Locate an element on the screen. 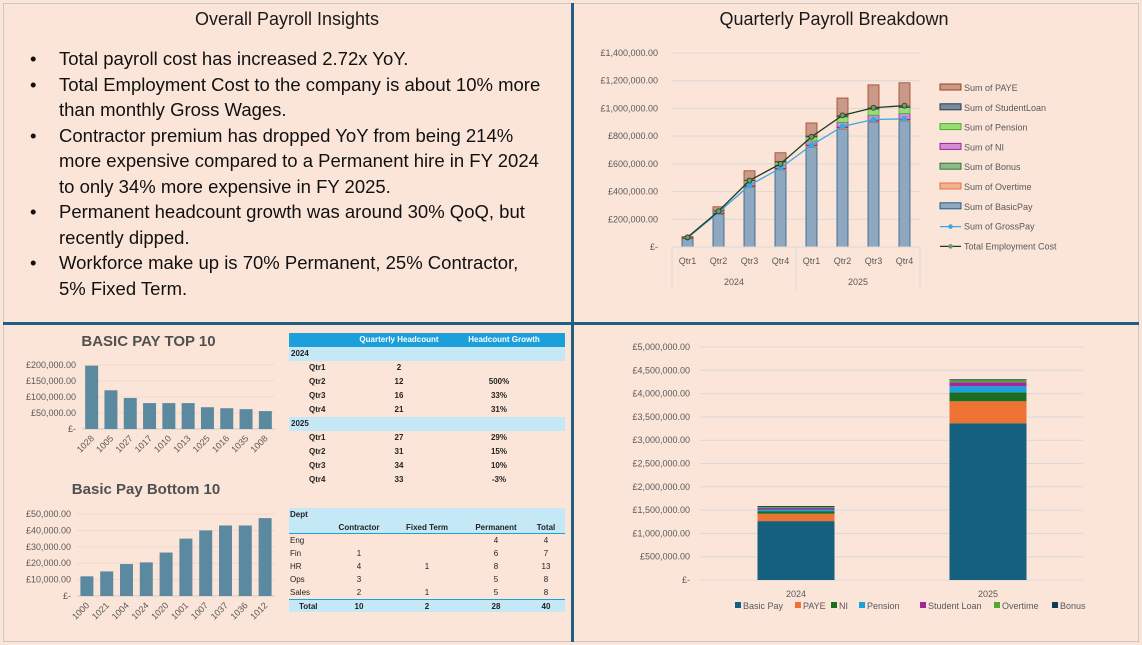 Image resolution: width=1142 pixels, height=645 pixels. quarter-cell: Qtr2 is located at coordinates (317, 381).